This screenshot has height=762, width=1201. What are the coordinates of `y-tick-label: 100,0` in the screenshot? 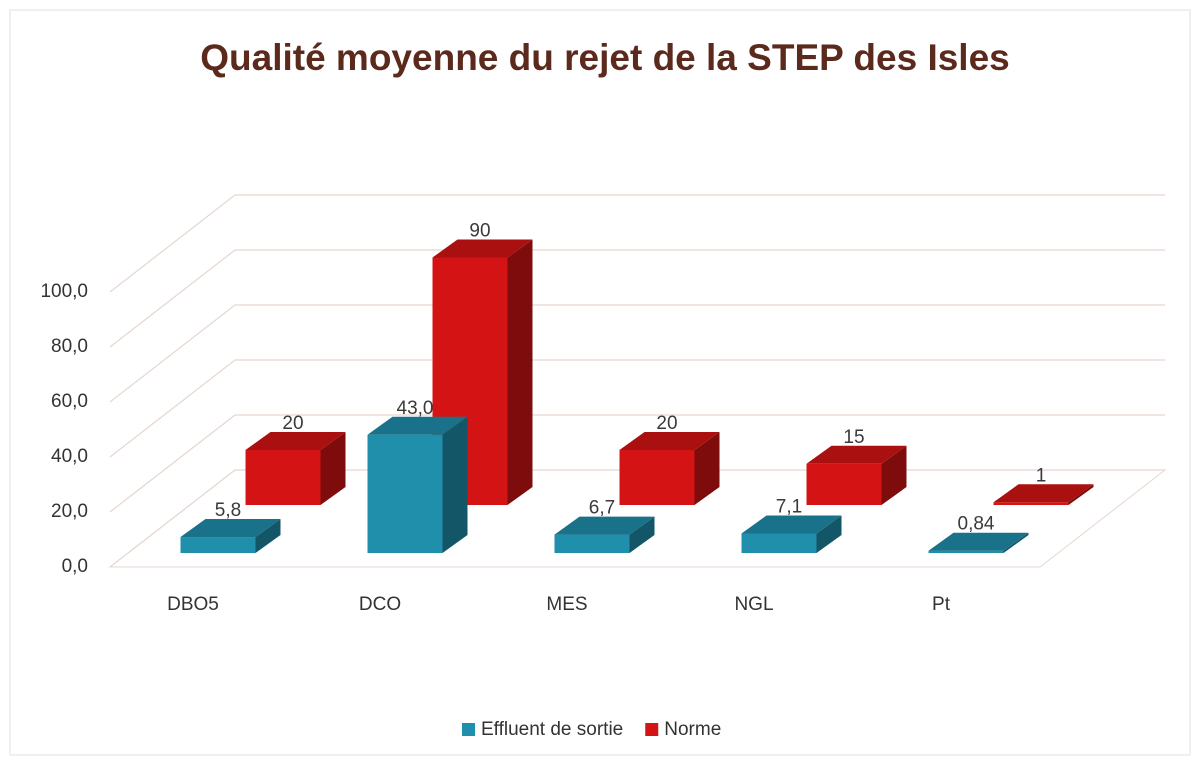 It's located at (64, 291).